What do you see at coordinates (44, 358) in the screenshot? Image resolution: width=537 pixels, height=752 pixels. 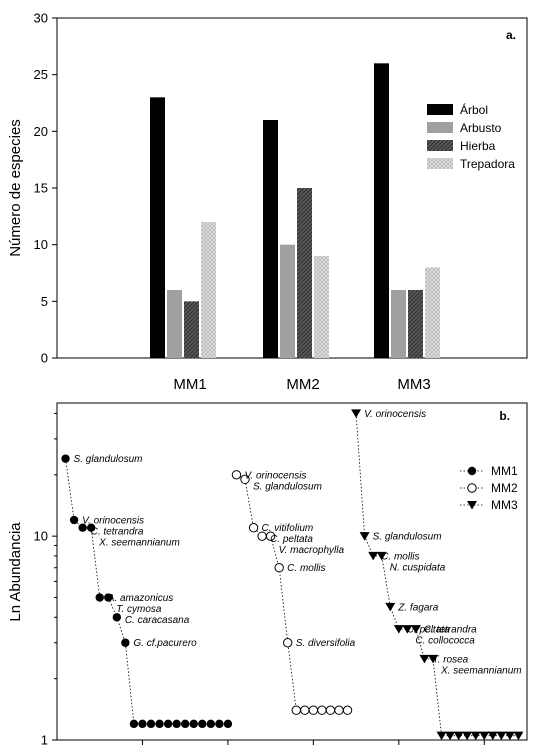 I see `y-tick-label: 0` at bounding box center [44, 358].